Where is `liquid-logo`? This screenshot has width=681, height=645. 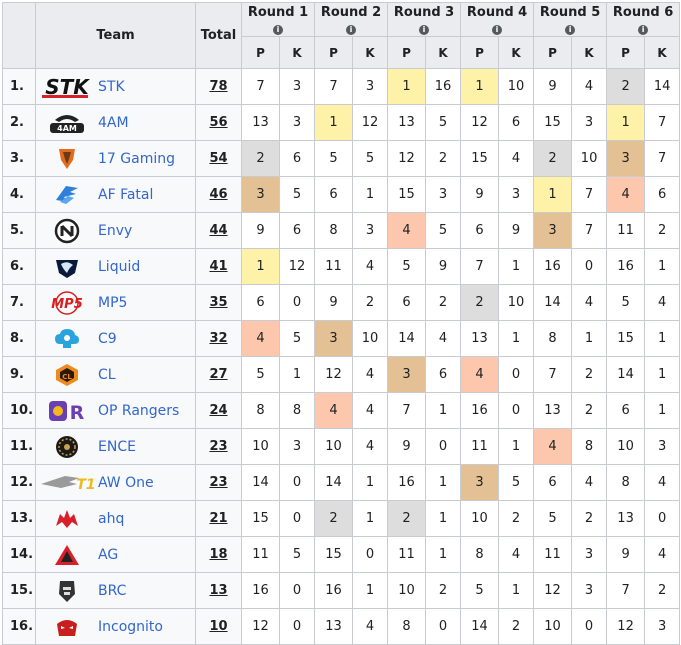 liquid-logo is located at coordinates (67, 267).